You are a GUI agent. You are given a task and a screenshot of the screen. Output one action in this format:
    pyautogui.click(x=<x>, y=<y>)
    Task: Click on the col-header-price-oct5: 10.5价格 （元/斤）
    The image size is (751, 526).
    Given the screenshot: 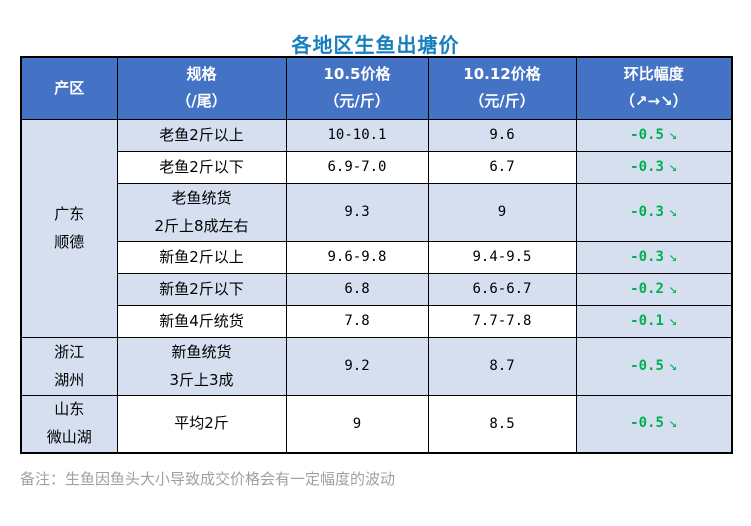 What is the action you would take?
    pyautogui.click(x=357, y=88)
    